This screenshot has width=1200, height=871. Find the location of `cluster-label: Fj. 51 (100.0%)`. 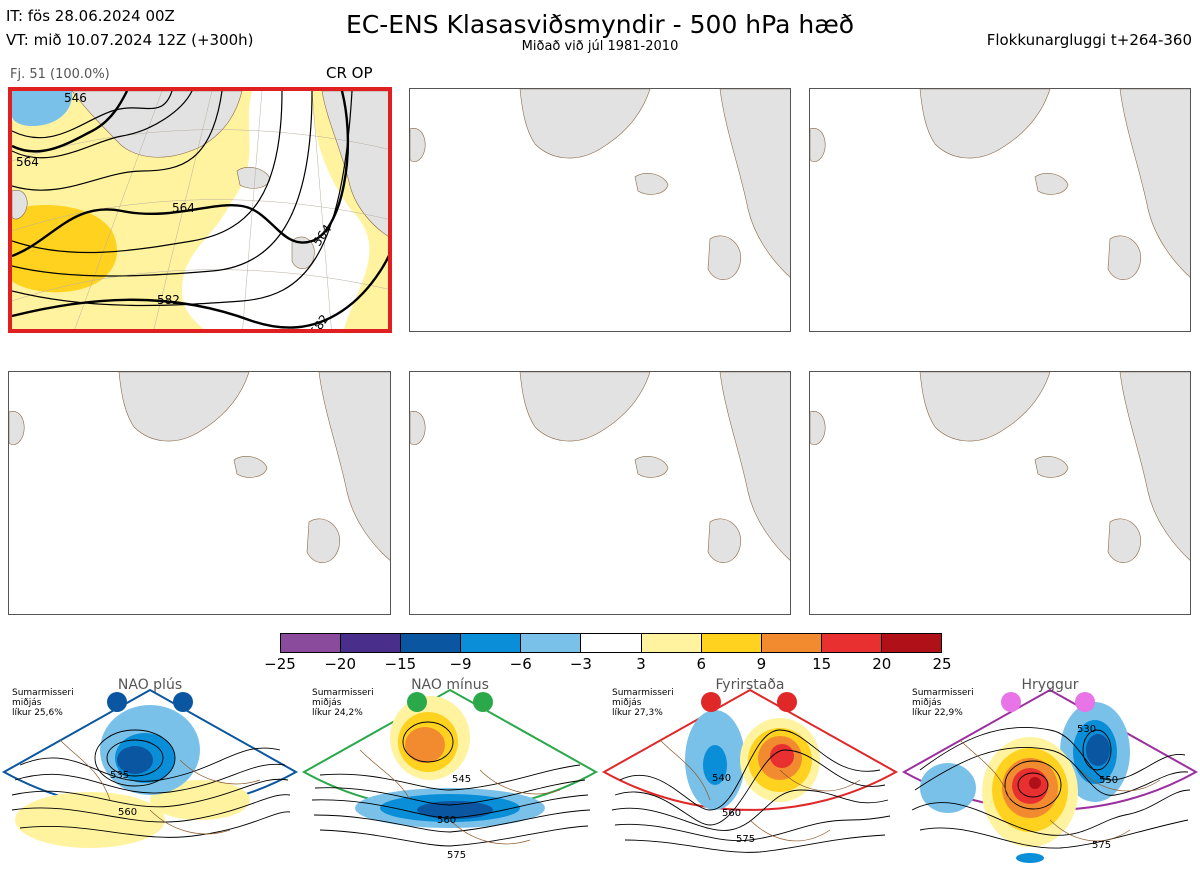

cluster-label: Fj. 51 (100.0%) is located at coordinates (60, 74).